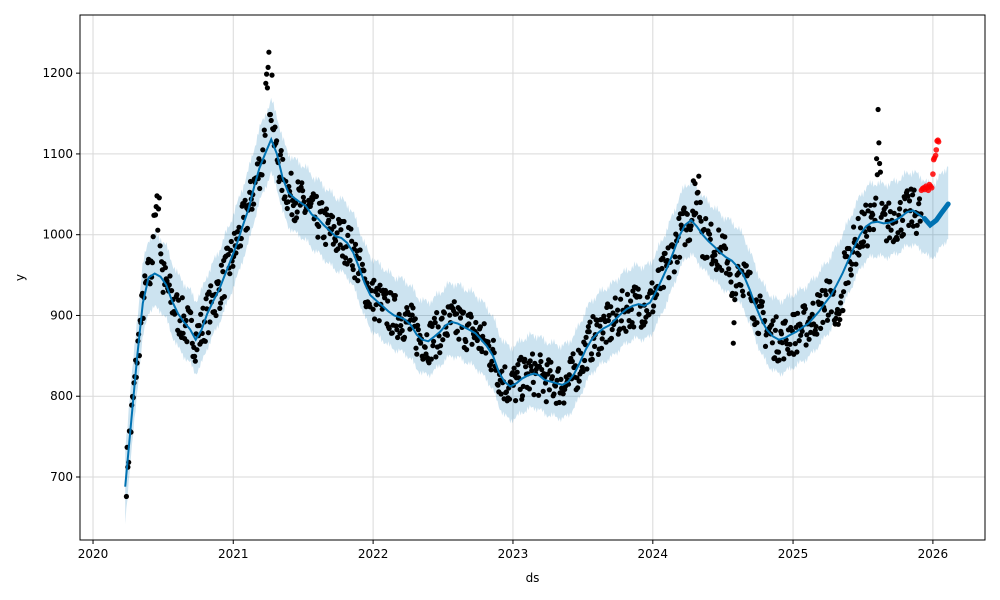  Describe the element at coordinates (57, 73) in the screenshot. I see `y-tick-label: 1200` at that location.